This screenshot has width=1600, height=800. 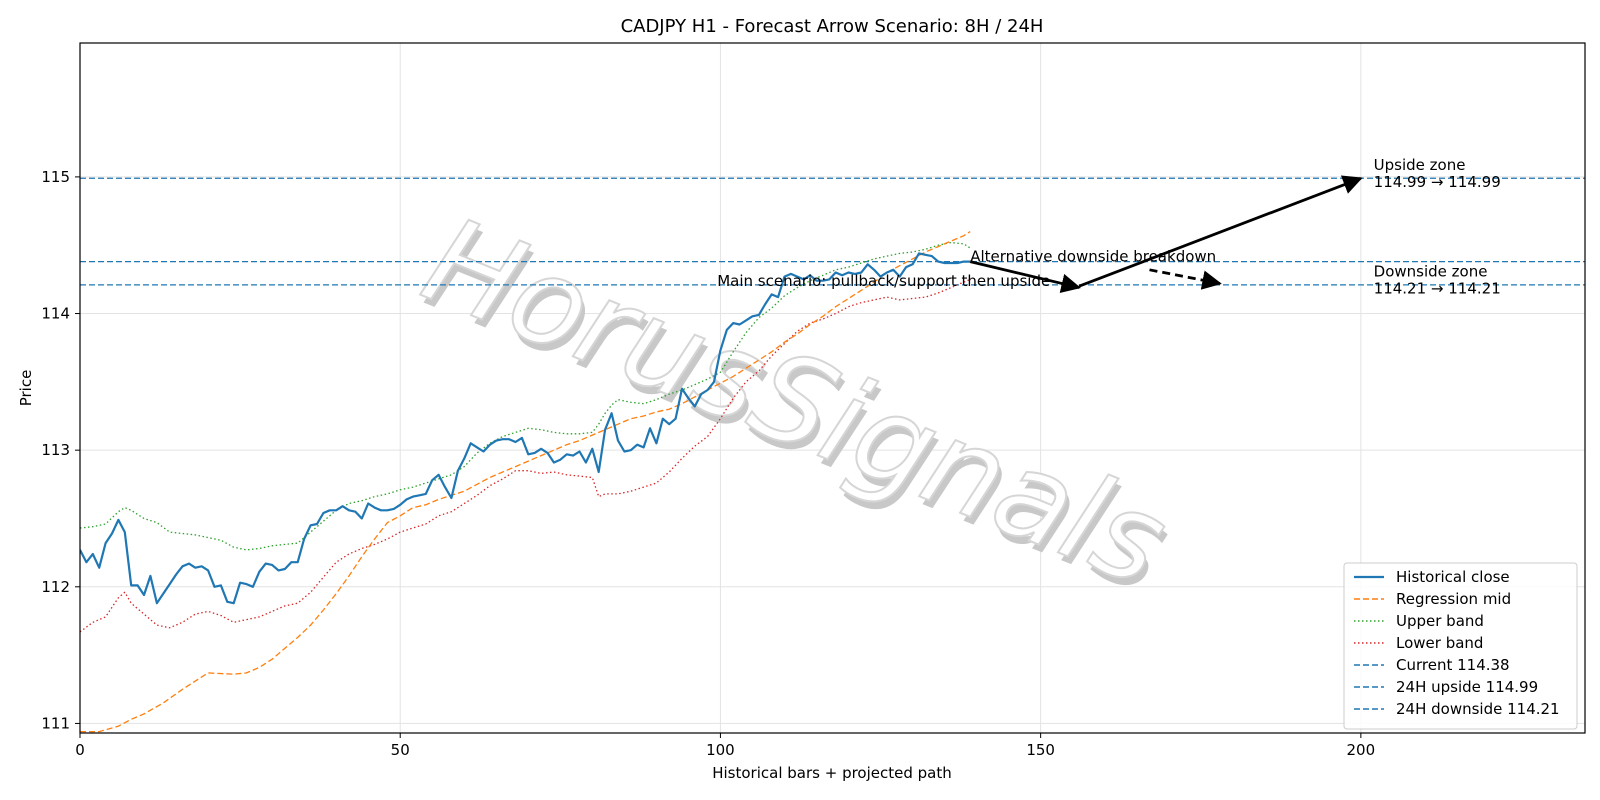 I want to click on legend-label: 24H downside 114.21, so click(x=1478, y=709).